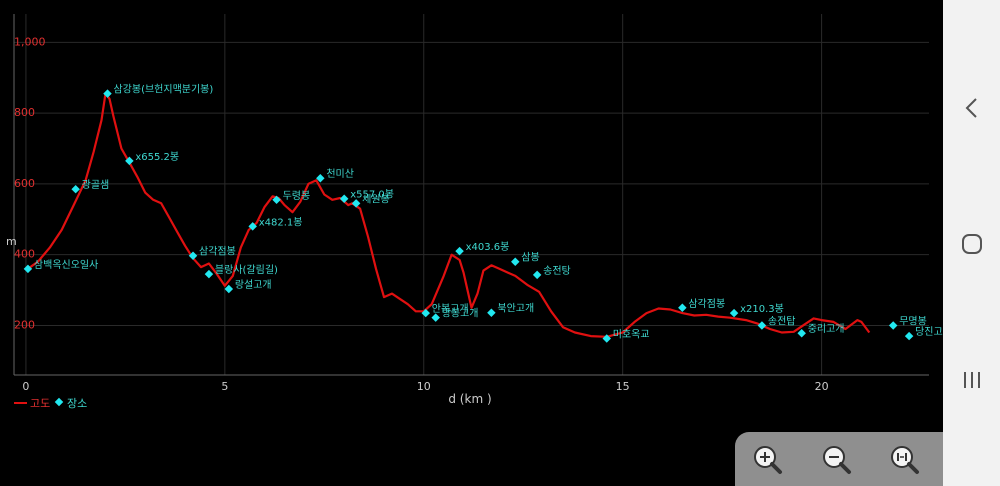 This screenshot has width=1000, height=486. I want to click on y-tick-label: 200, so click(24, 324).